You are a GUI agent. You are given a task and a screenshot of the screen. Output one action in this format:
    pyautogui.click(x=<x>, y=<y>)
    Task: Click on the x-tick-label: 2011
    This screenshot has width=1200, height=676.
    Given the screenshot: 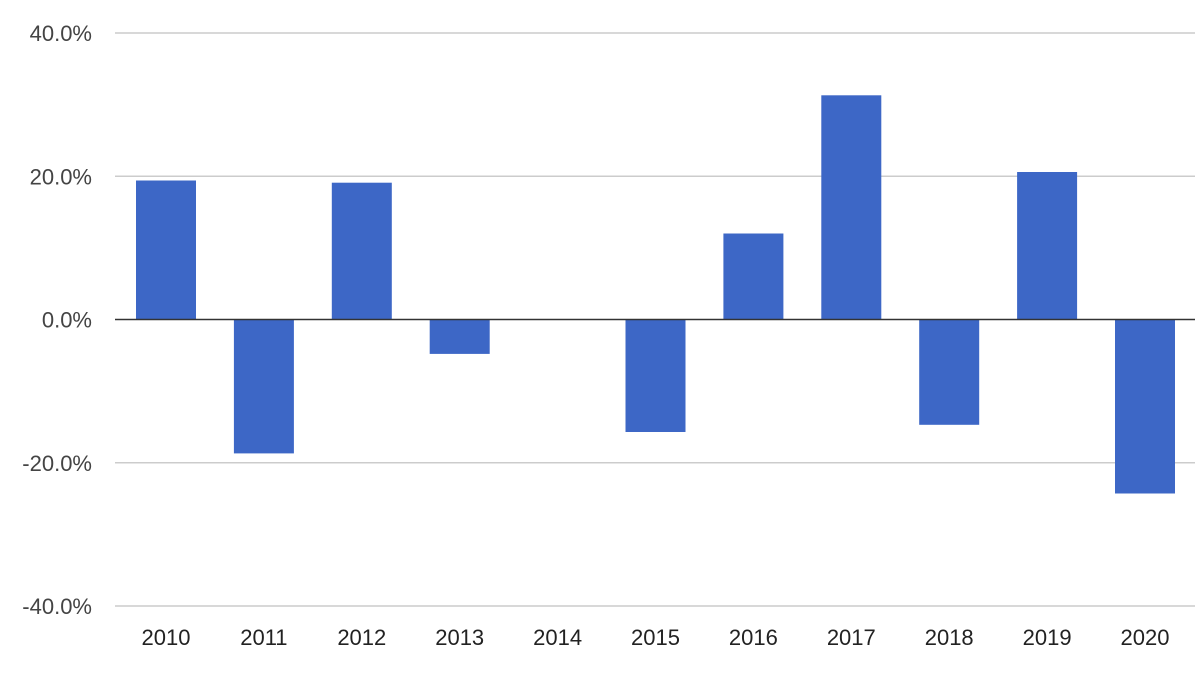 What is the action you would take?
    pyautogui.click(x=263, y=637)
    